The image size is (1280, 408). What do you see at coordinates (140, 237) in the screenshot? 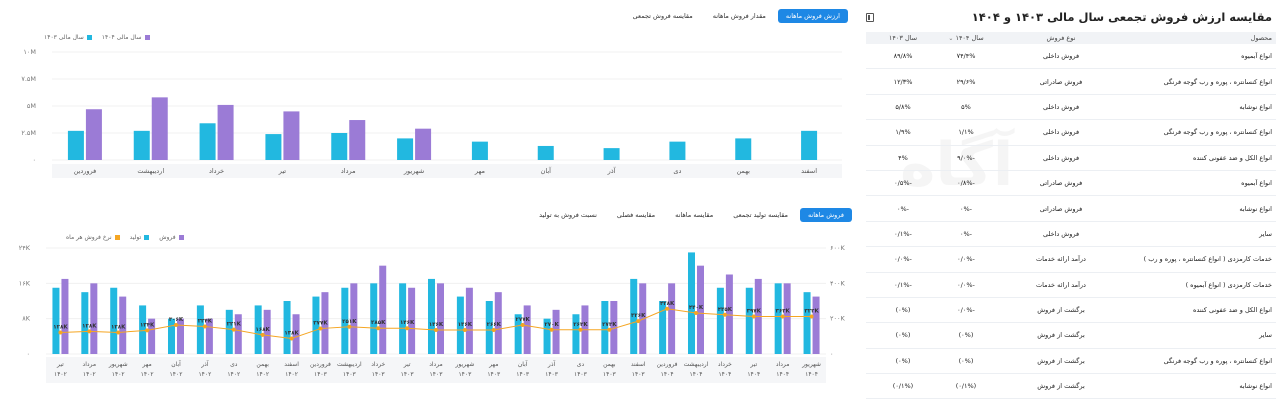
I see `legend-item-production: تولید` at bounding box center [140, 237].